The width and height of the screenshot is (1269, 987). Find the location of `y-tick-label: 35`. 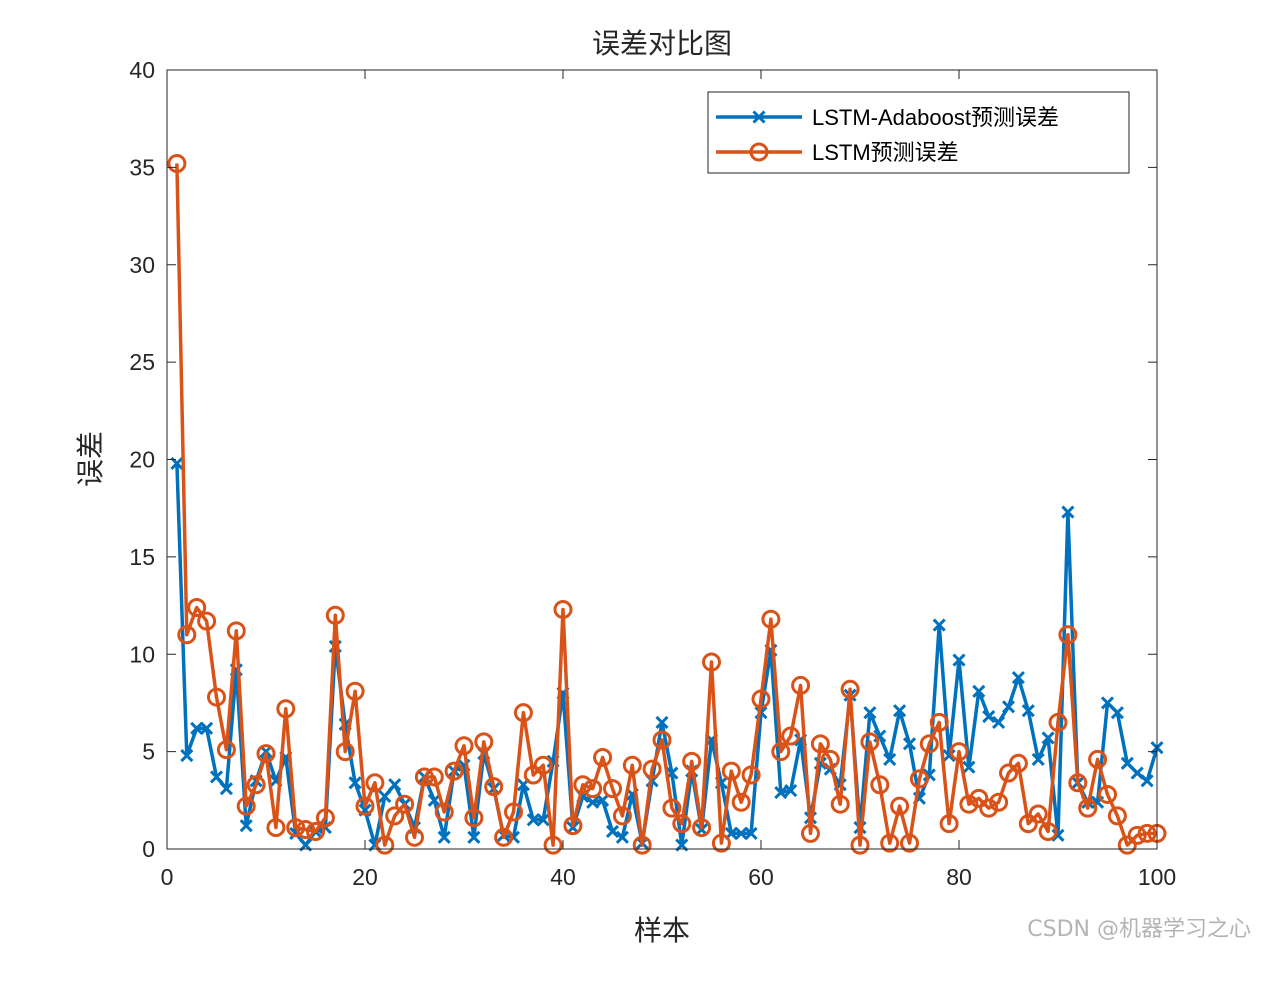

y-tick-label: 35 is located at coordinates (142, 167).